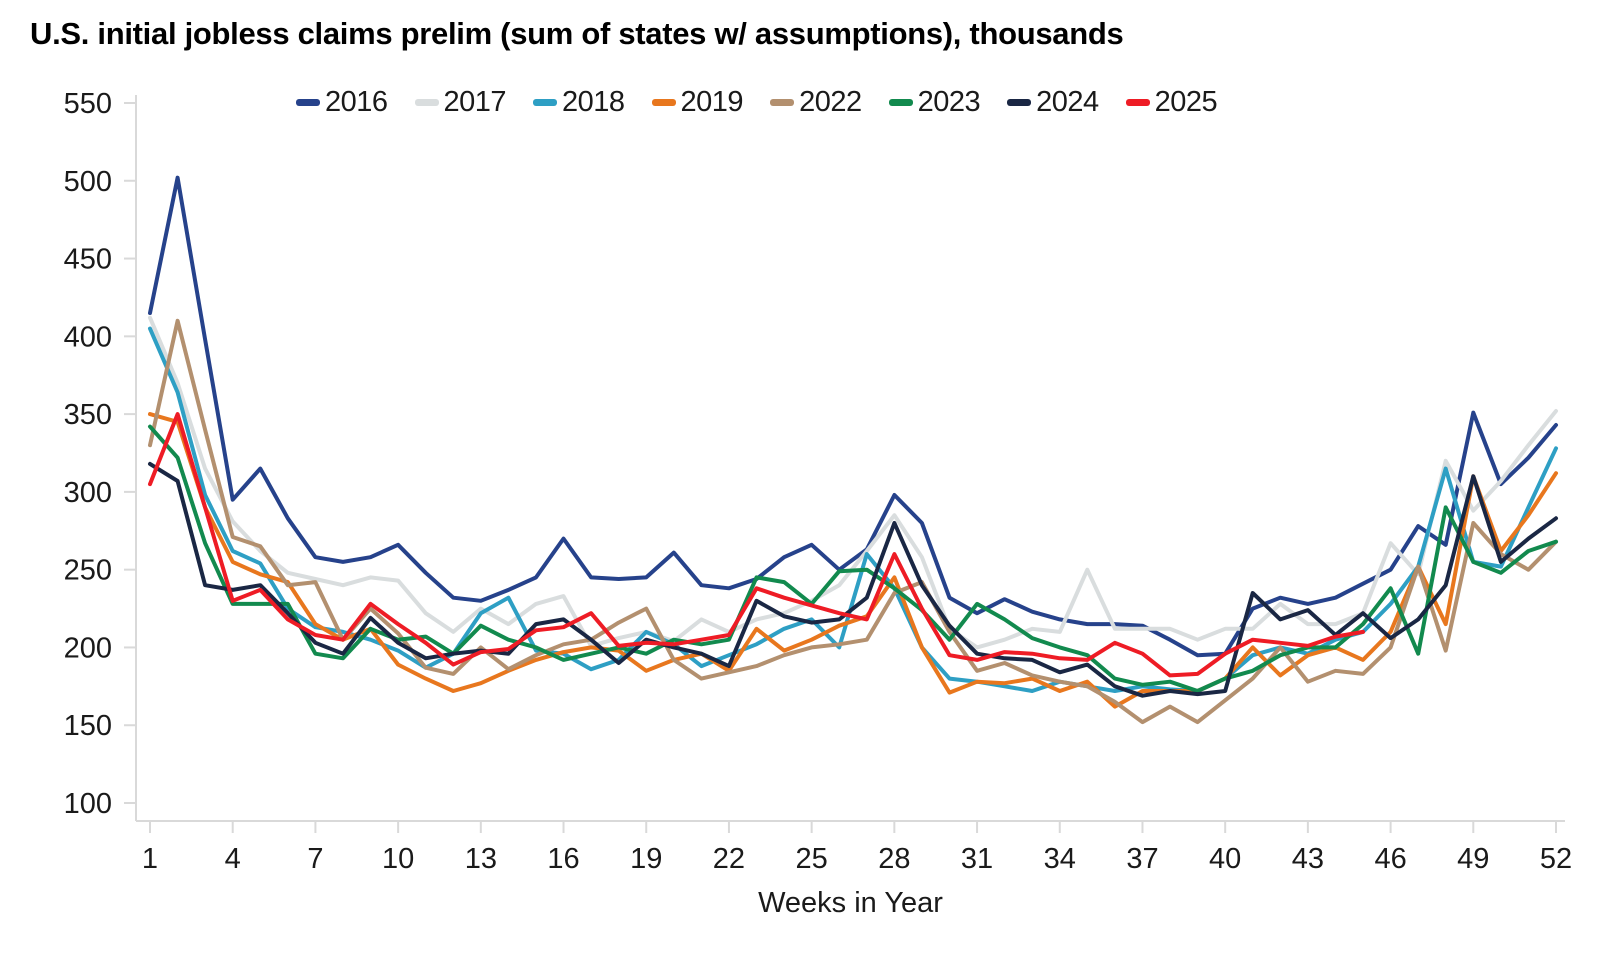  What do you see at coordinates (712, 102) in the screenshot?
I see `legend-label-2019: 2019` at bounding box center [712, 102].